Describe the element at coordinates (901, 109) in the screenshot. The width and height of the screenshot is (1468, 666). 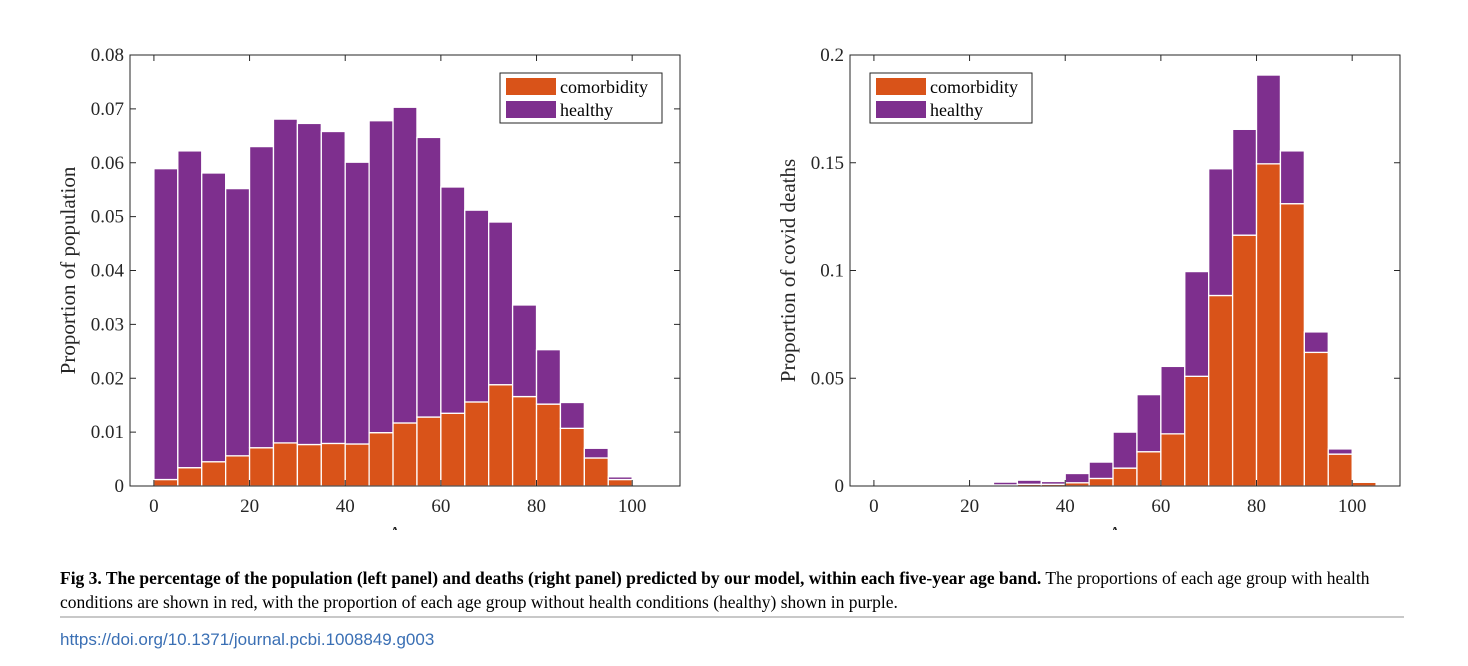
I see `chart2-legend-swatch-healthy` at that location.